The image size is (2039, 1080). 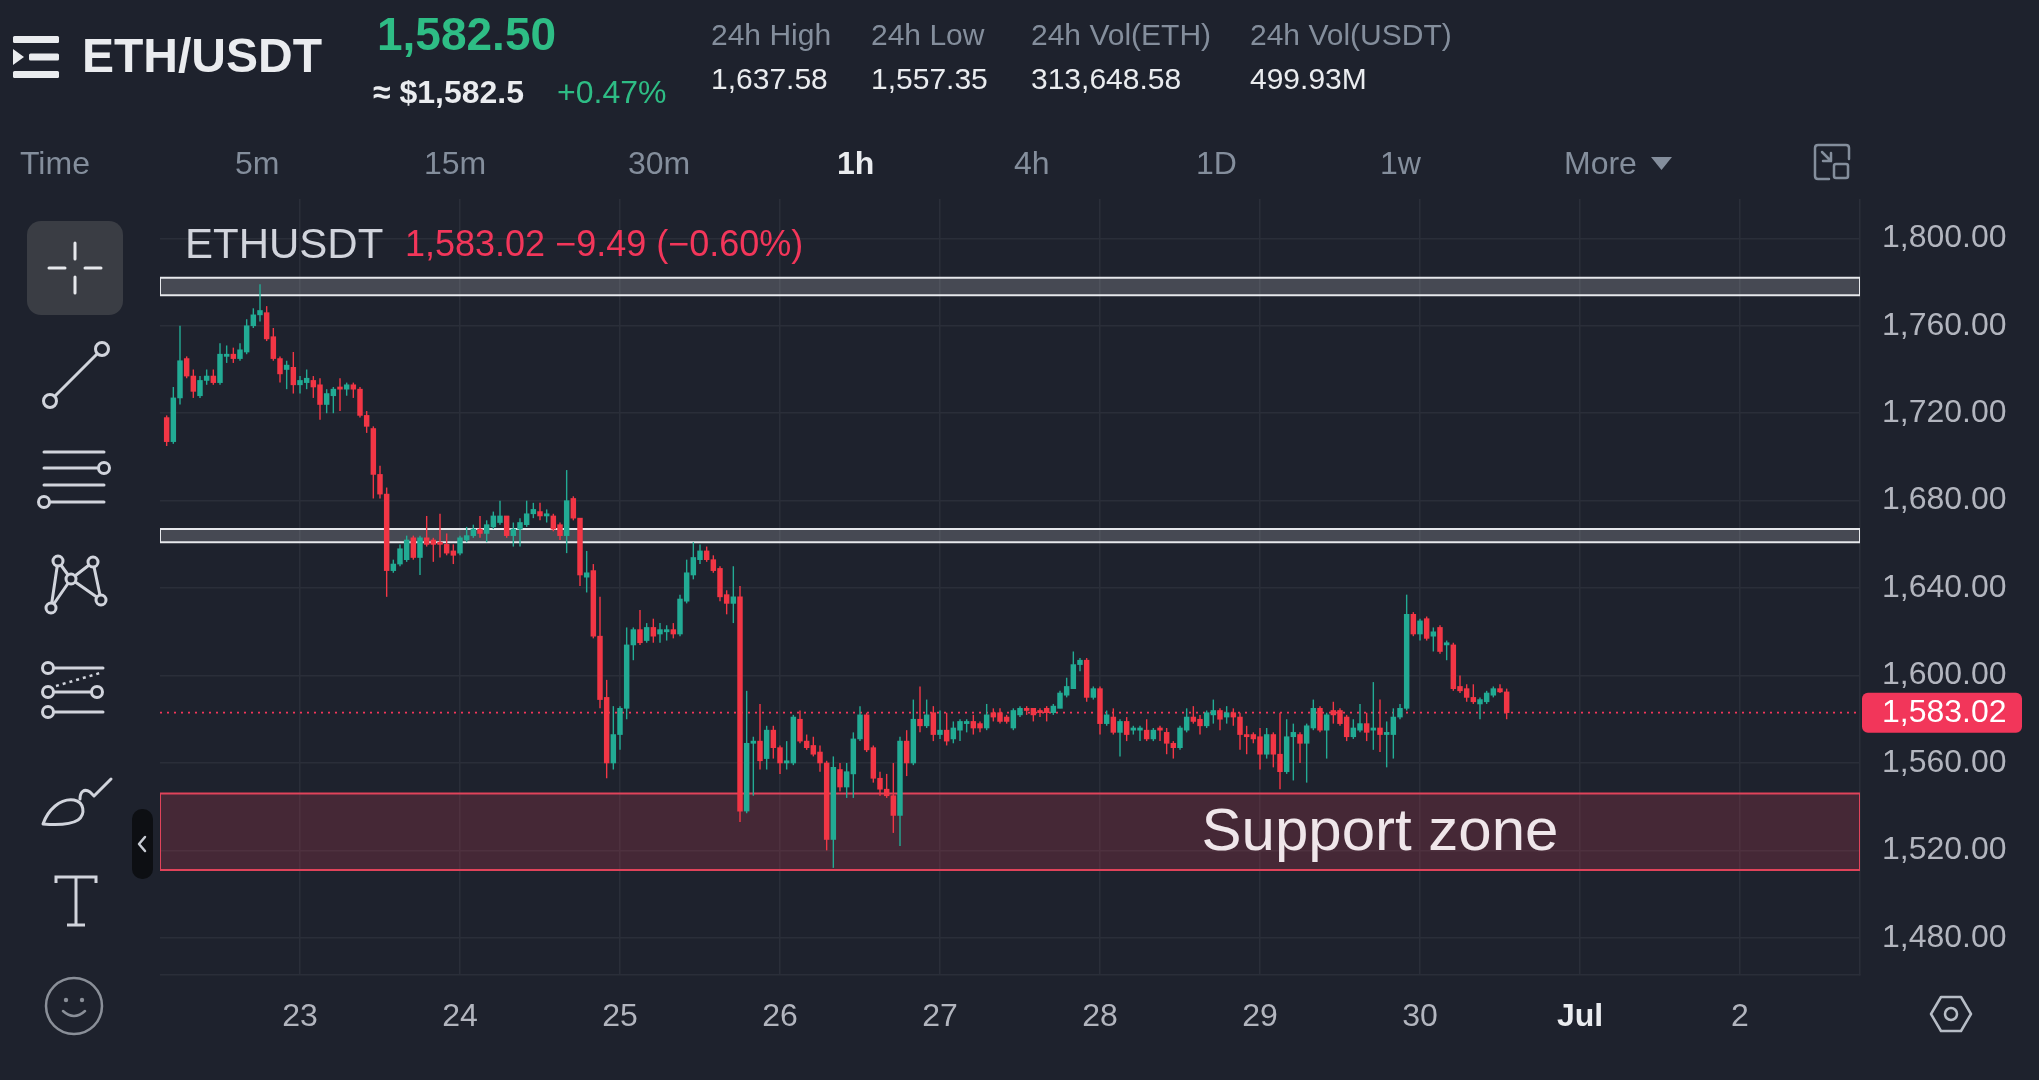 I want to click on text: +0.47%, so click(x=612, y=92).